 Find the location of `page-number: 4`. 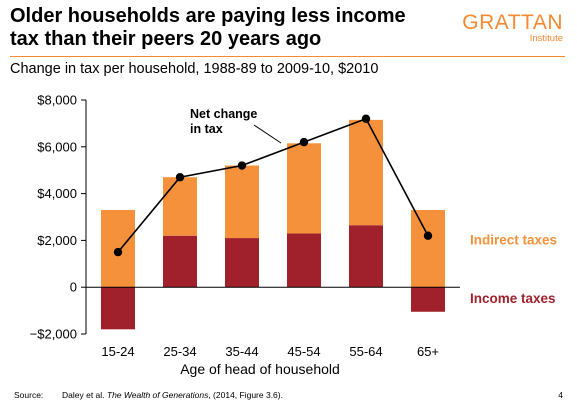

page-number: 4 is located at coordinates (560, 395).